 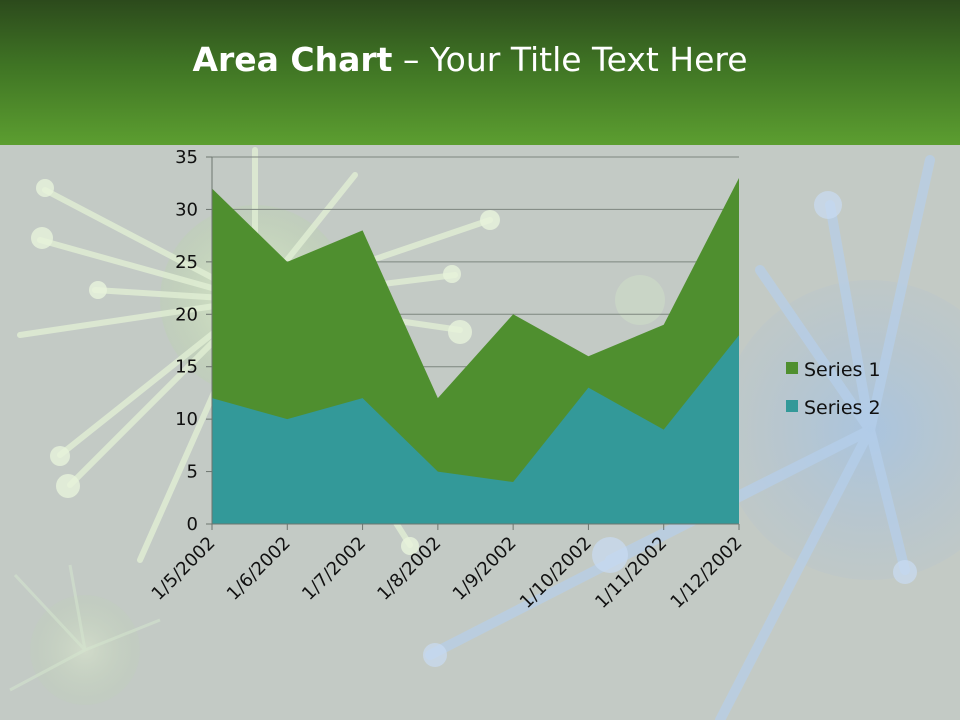 I want to click on x-tick-label: 1/6/2002, so click(x=259, y=569).